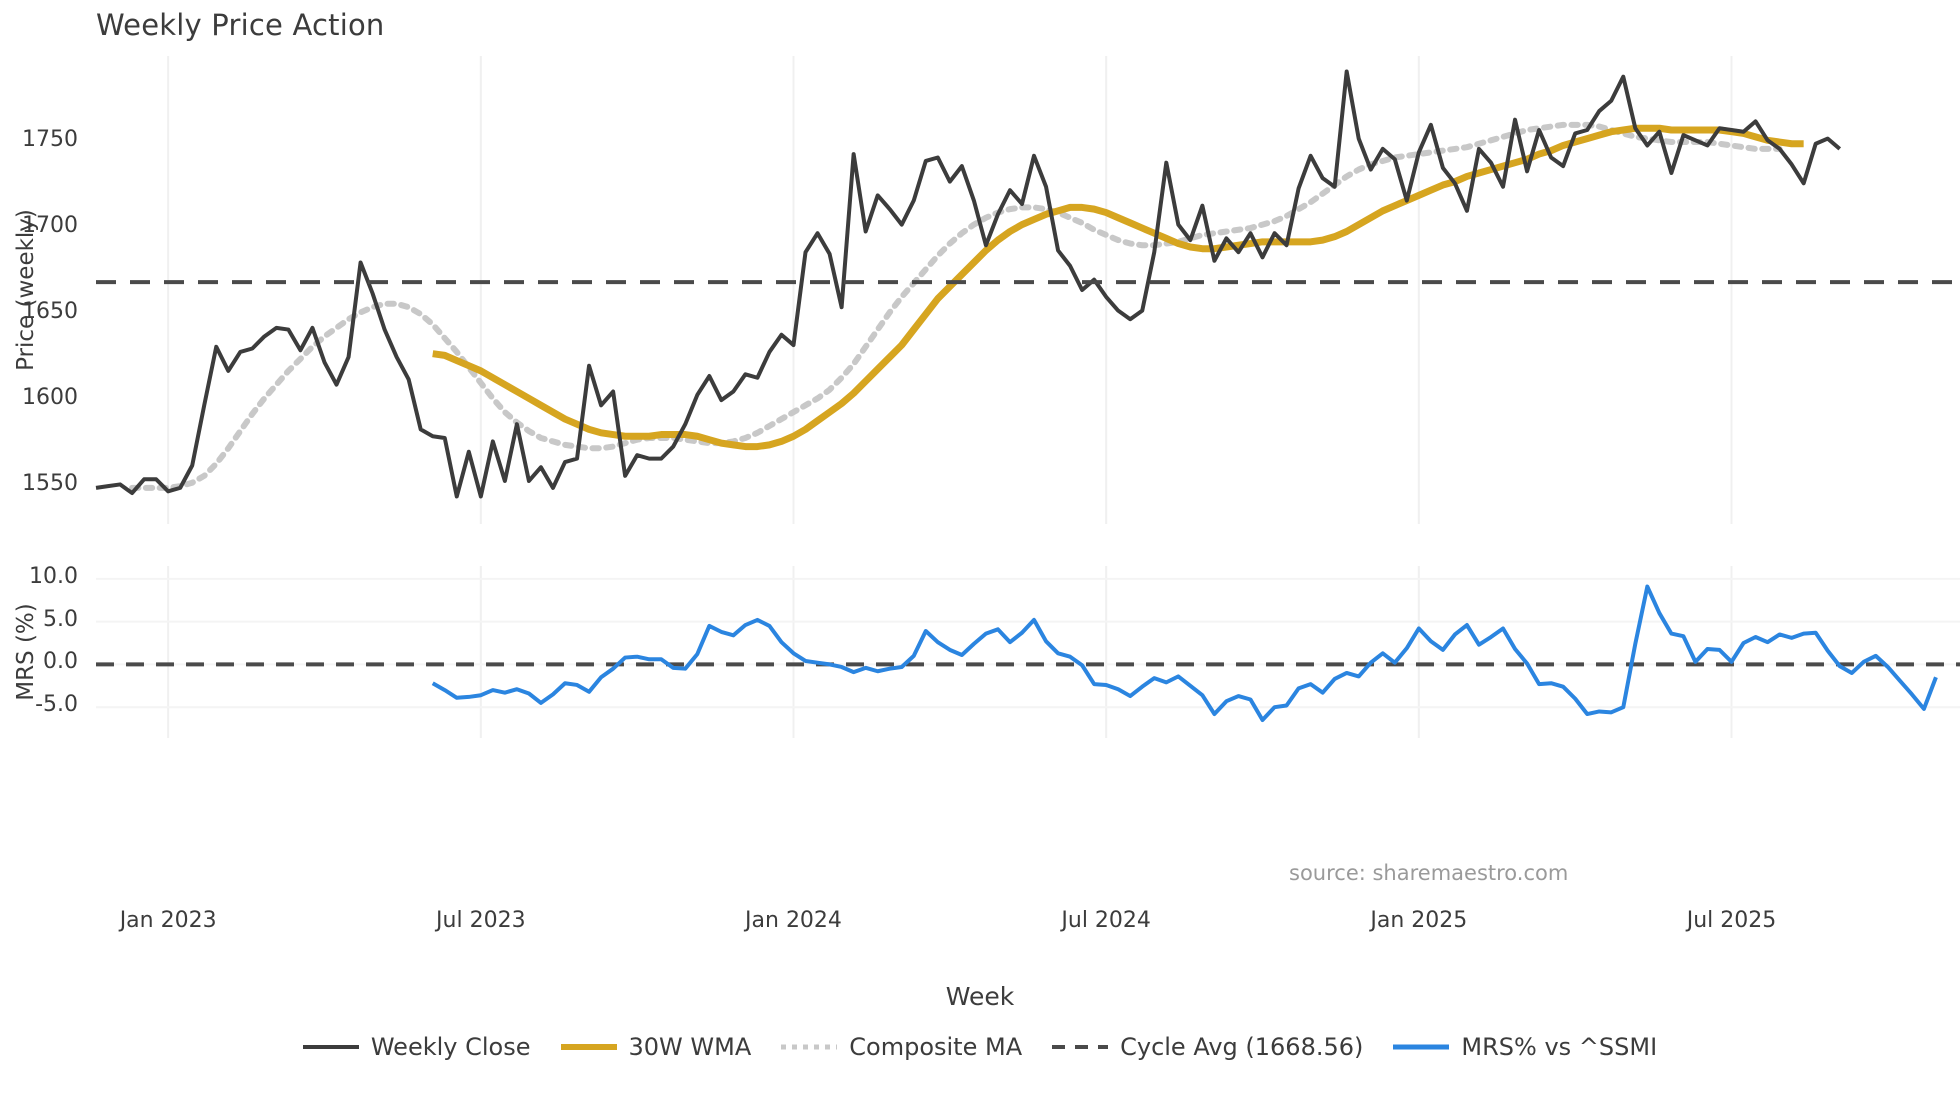  Describe the element at coordinates (980, 996) in the screenshot. I see `x-axis-label: Week` at that location.